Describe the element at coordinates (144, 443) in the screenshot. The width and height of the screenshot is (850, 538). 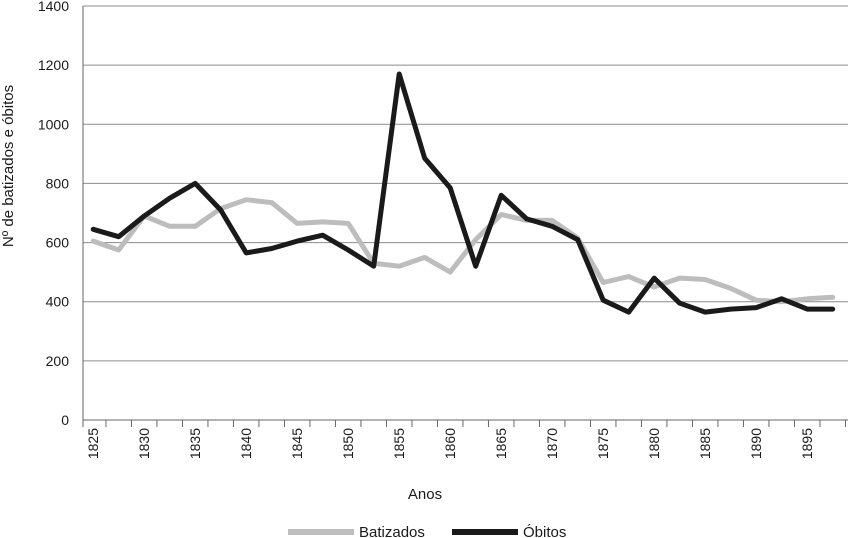
I see `x-tick-label-1830: 1830` at that location.